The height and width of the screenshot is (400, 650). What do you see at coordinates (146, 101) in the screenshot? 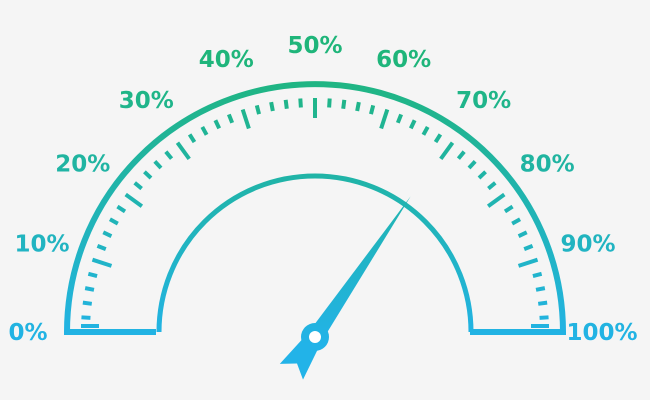
I see `scale-label: 30%` at bounding box center [146, 101].